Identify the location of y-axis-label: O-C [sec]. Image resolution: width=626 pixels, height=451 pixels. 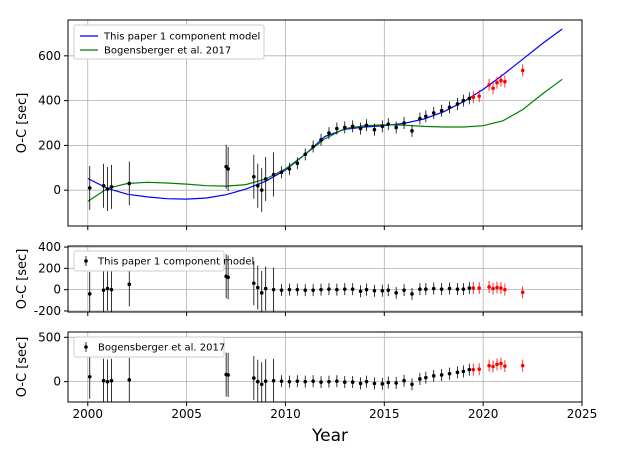
(22, 123).